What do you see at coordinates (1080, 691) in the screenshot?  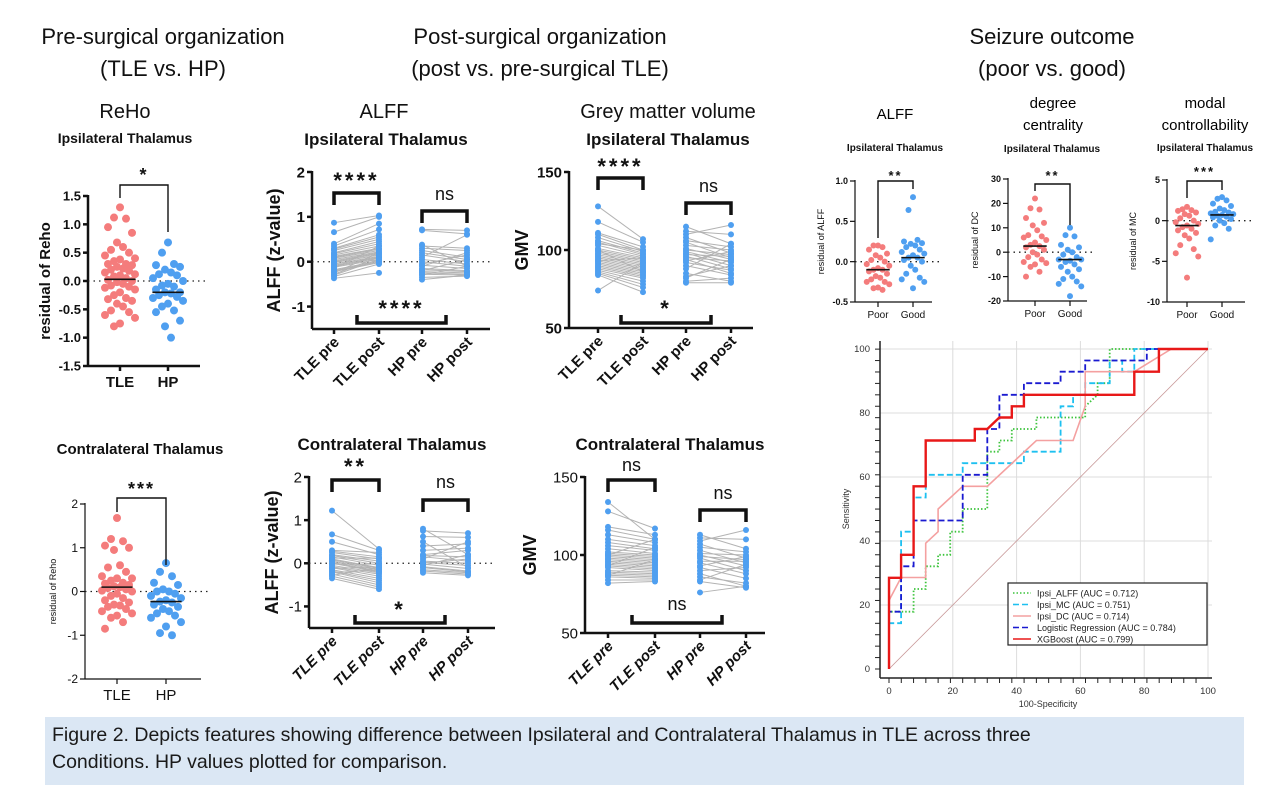 I see `x-tick-label: 60` at bounding box center [1080, 691].